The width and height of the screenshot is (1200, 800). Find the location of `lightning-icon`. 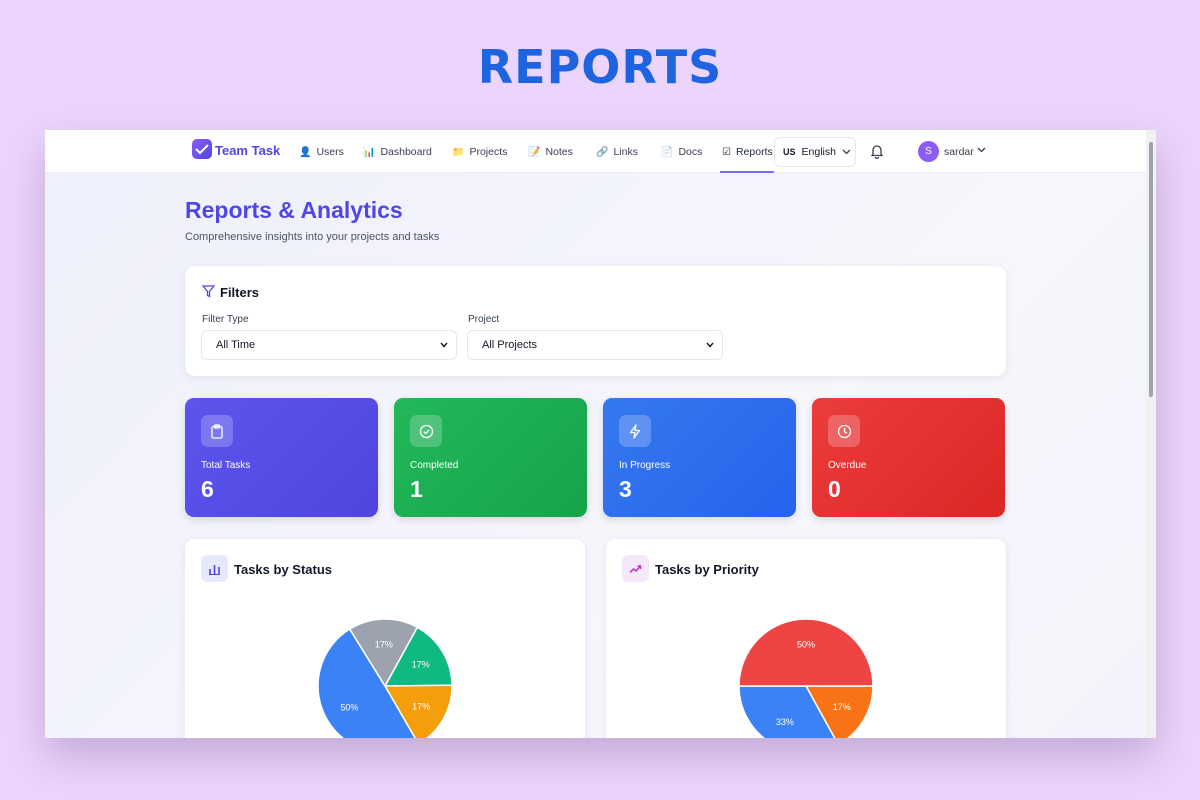

lightning-icon is located at coordinates (635, 431).